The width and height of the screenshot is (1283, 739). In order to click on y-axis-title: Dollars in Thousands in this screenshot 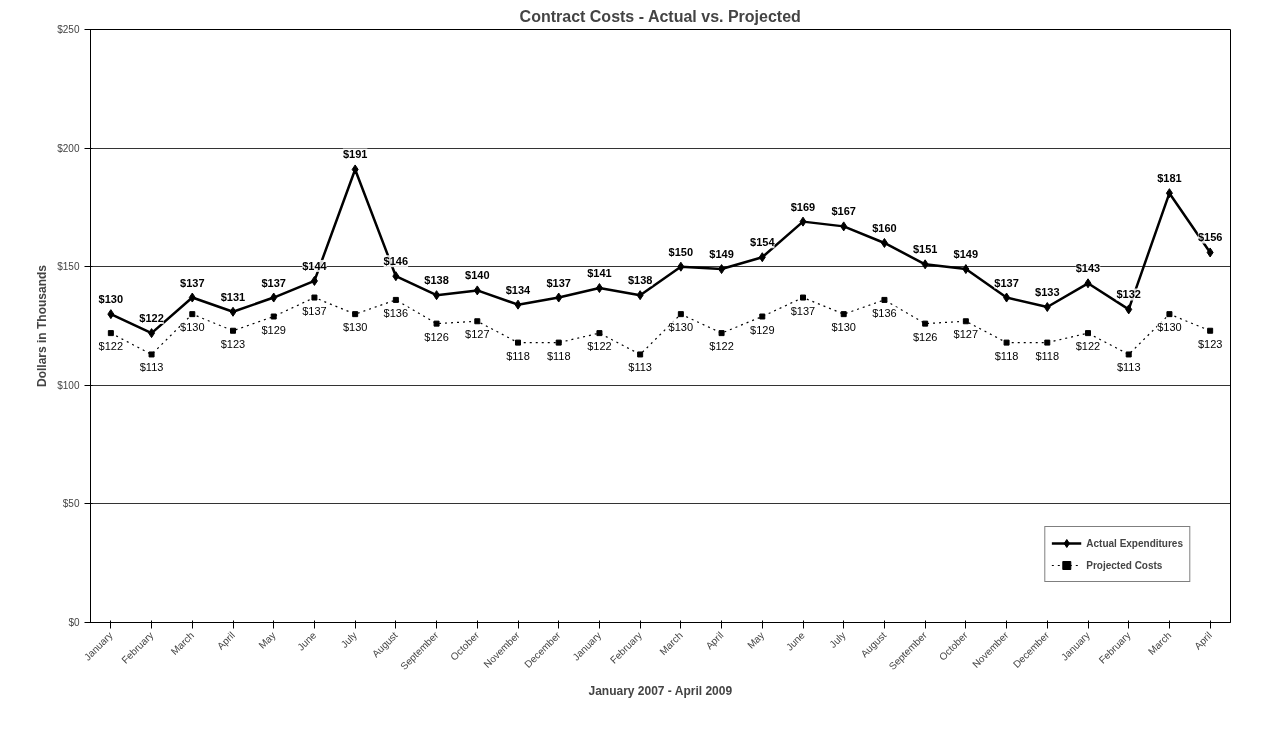, I will do `click(42, 326)`.